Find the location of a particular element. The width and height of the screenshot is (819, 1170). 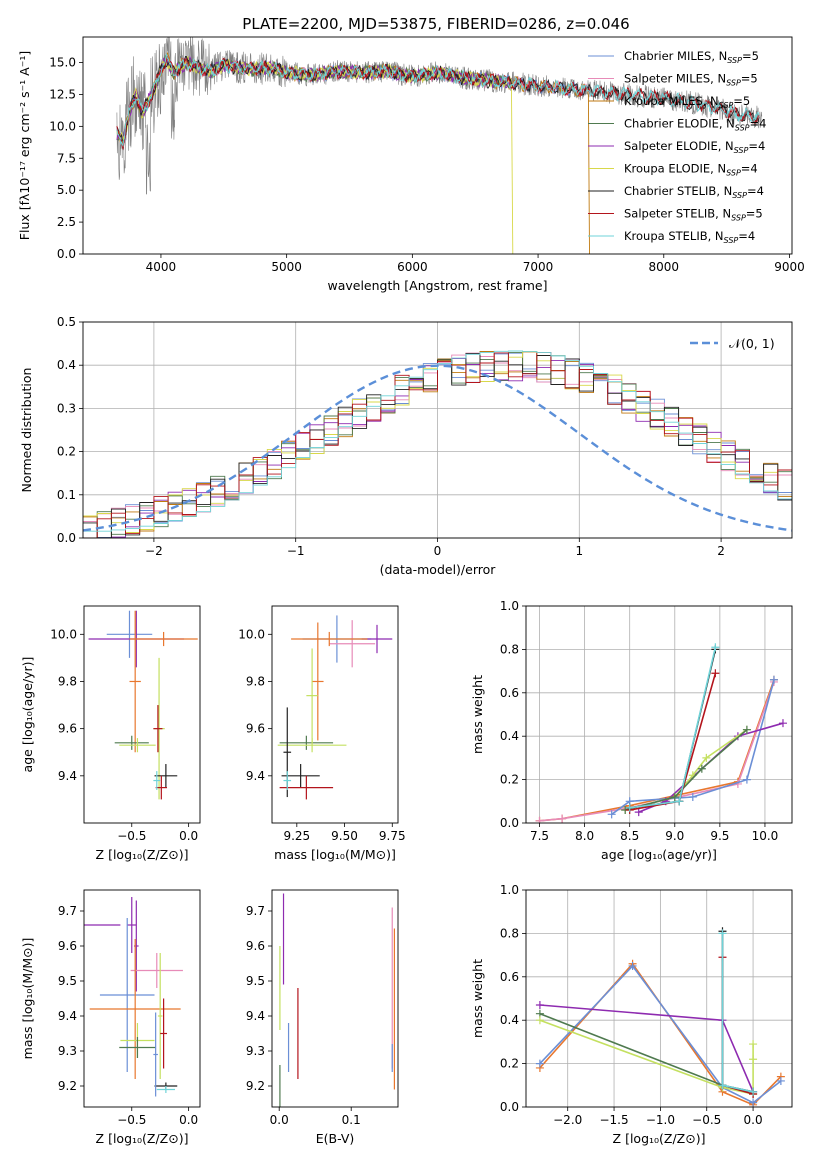

y-tick-label: 0.4 is located at coordinates (66, 365).